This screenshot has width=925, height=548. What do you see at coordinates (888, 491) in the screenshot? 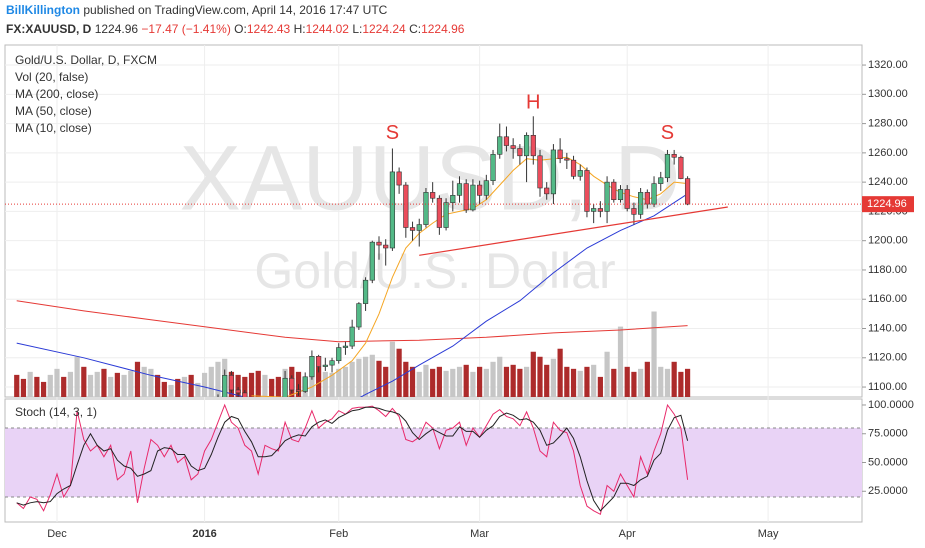
I see `y-tick-label: 25.0000` at bounding box center [888, 491].